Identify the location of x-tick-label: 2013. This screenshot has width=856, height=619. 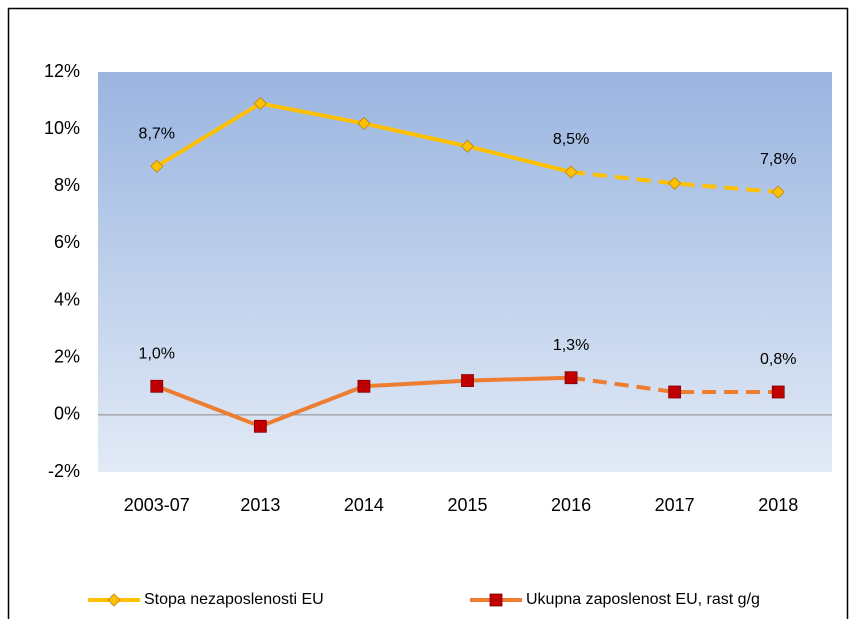
(260, 505).